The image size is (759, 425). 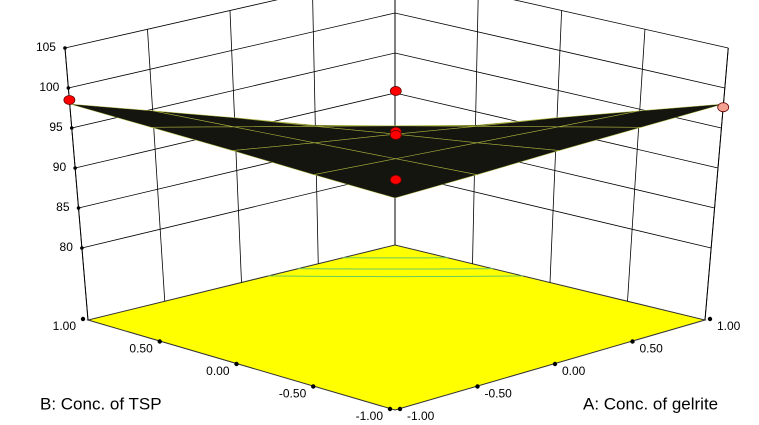 I want to click on z-tick-label: 95, so click(x=56, y=127).